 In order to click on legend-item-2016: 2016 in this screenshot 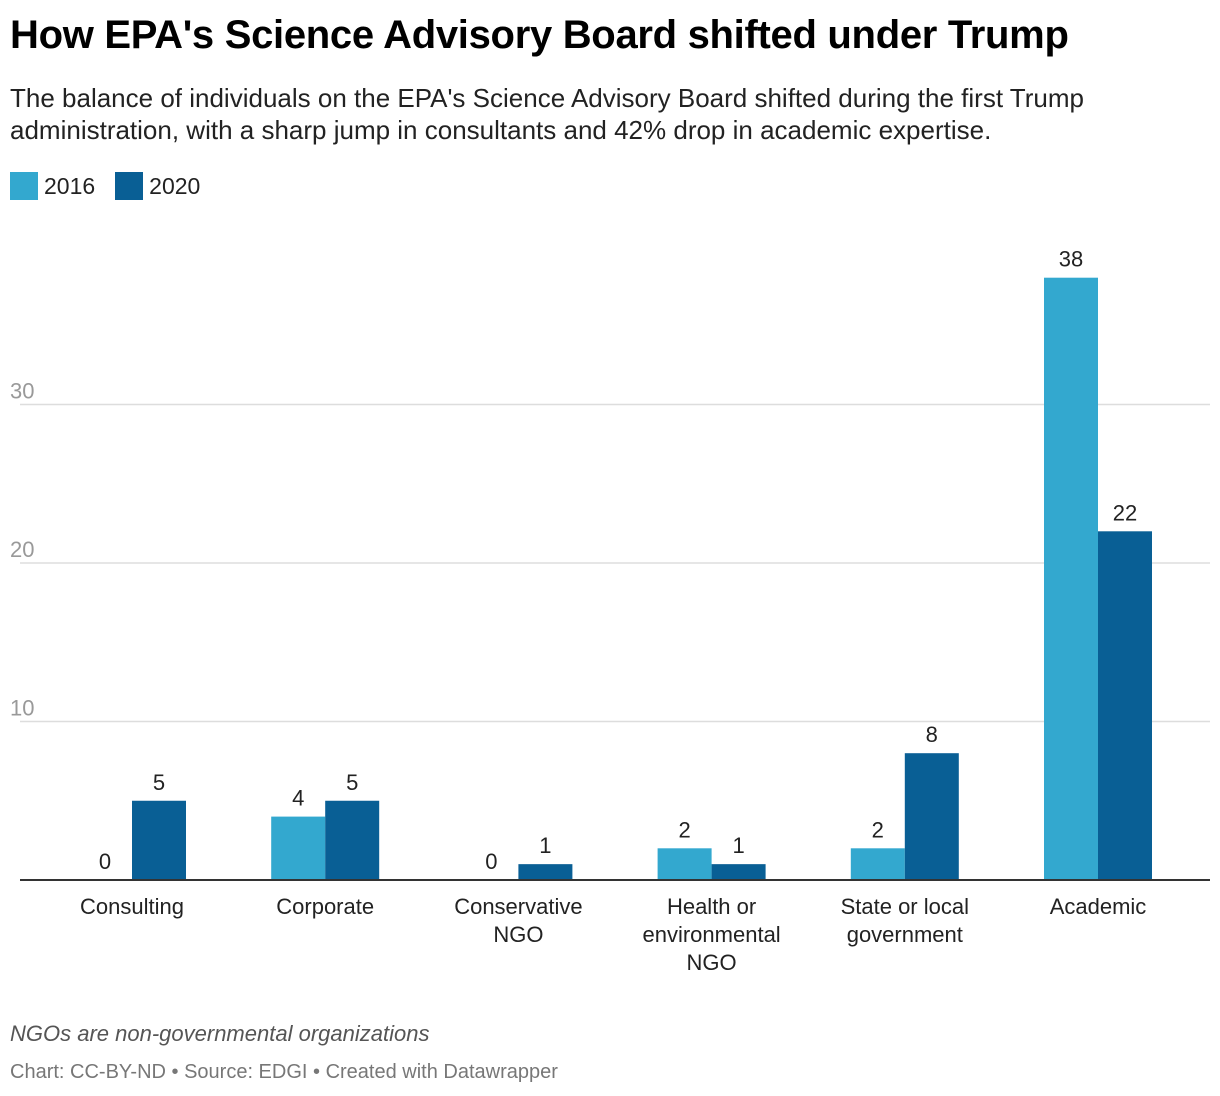, I will do `click(52, 186)`.